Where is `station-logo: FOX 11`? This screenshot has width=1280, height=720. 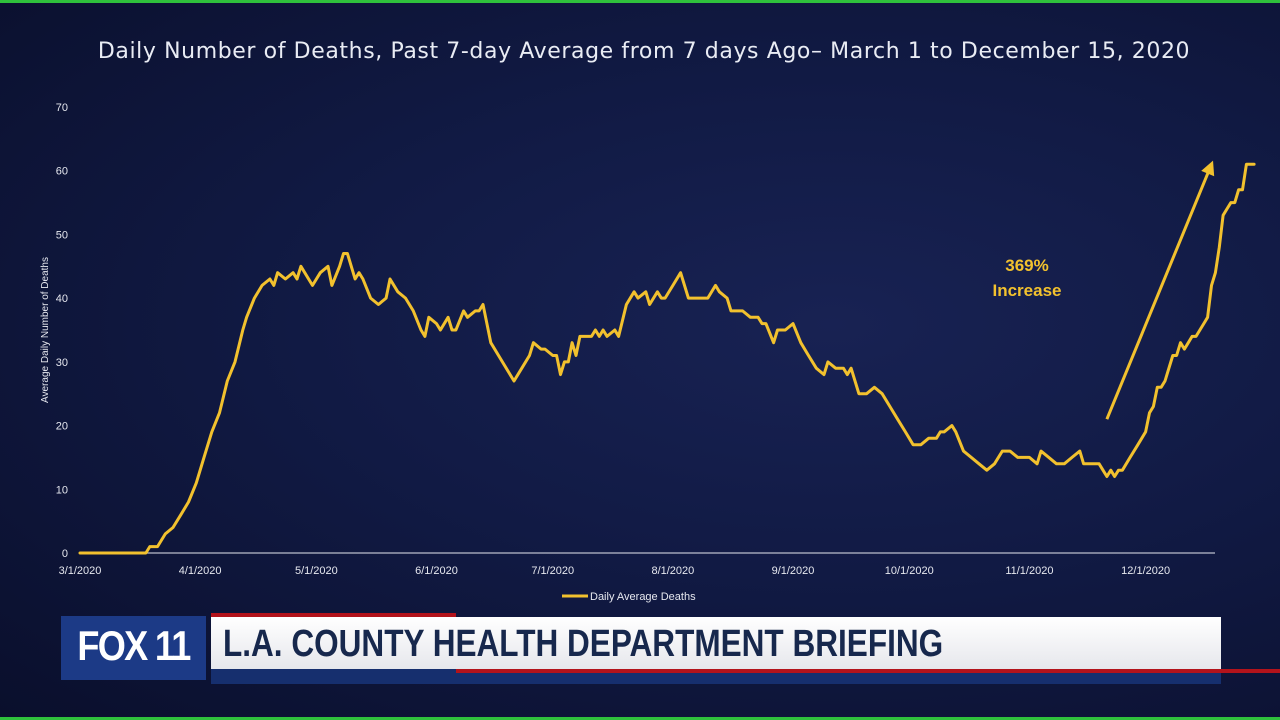 station-logo: FOX 11 is located at coordinates (133, 648).